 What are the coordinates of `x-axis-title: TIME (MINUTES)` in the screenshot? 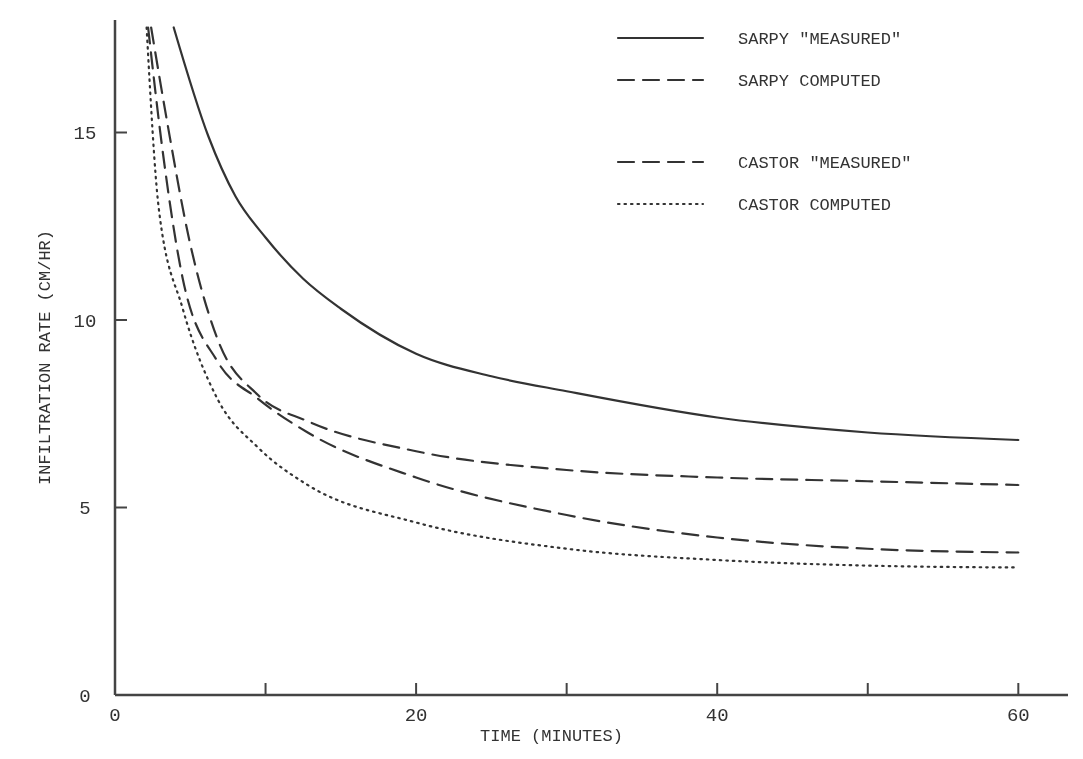 It's located at (551, 736).